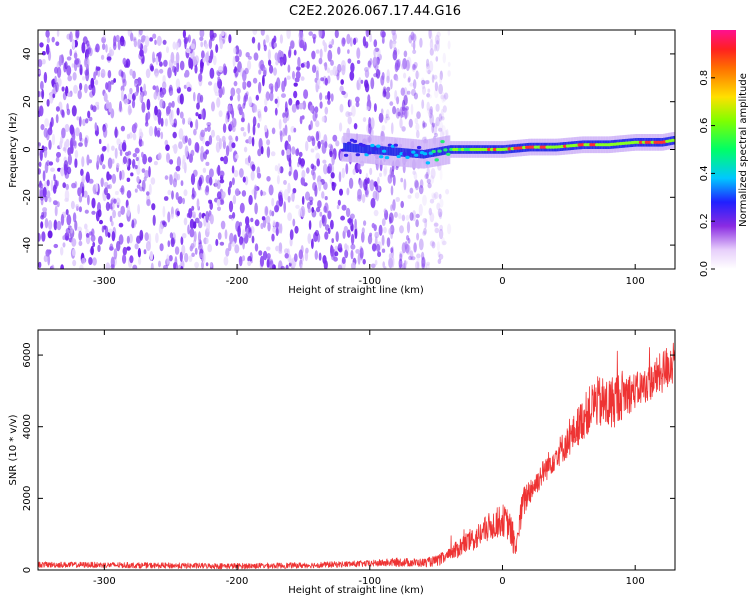 The image size is (750, 600). I want to click on spectrogram-band-cell, so click(378, 146).